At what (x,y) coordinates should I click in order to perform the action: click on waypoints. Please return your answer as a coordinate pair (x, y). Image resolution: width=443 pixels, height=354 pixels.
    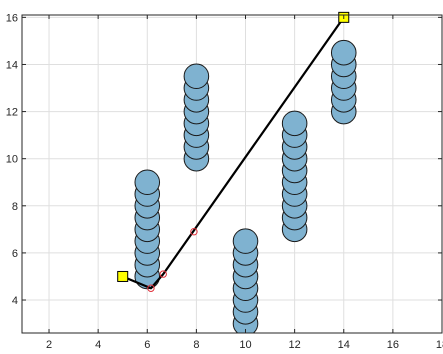
    Looking at the image, I should click on (172, 260).